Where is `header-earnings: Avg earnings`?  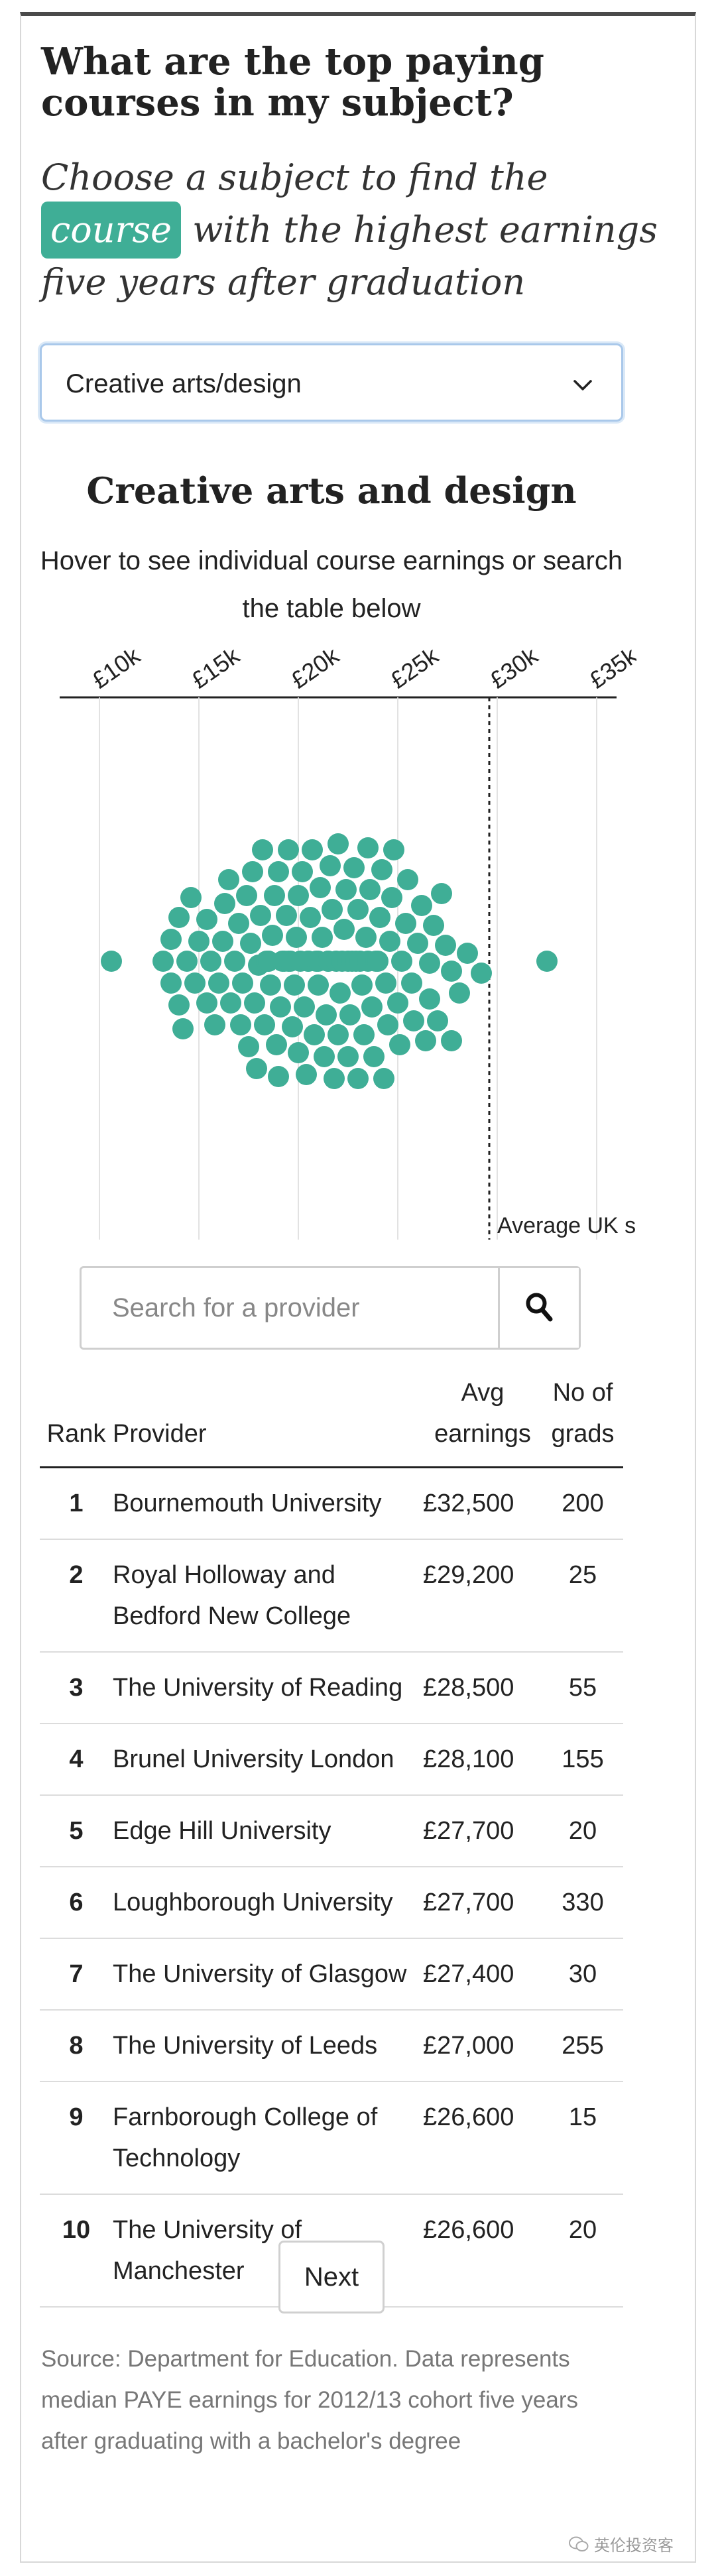
header-earnings: Avg earnings is located at coordinates (483, 1420).